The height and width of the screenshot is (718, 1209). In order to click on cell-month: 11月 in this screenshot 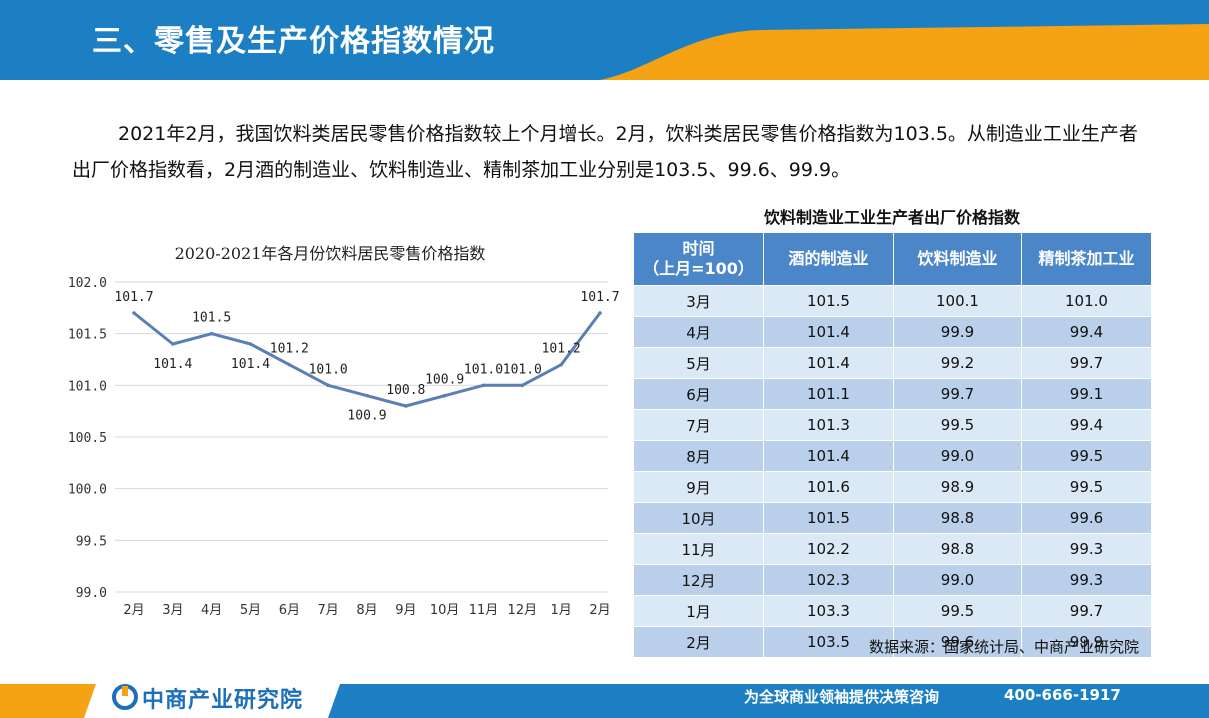, I will do `click(698, 549)`.